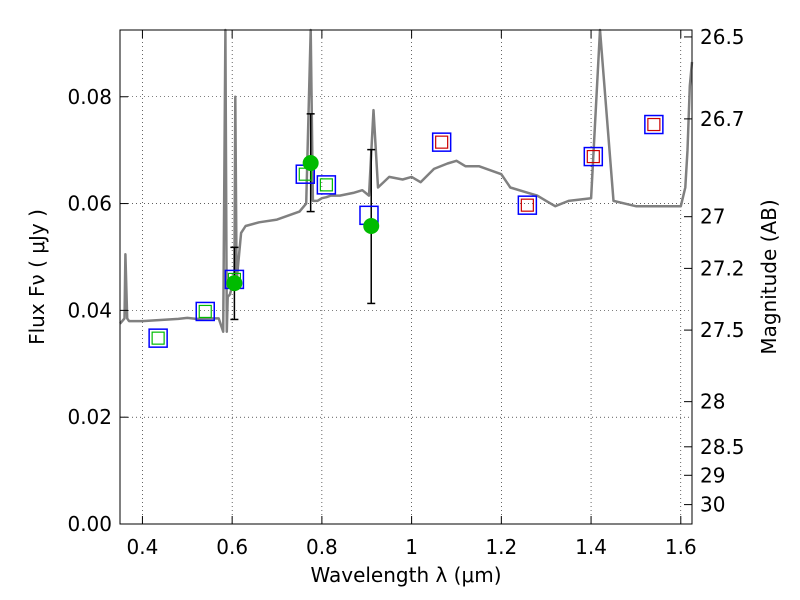  What do you see at coordinates (143, 547) in the screenshot?
I see `x-tick-label: 0.4` at bounding box center [143, 547].